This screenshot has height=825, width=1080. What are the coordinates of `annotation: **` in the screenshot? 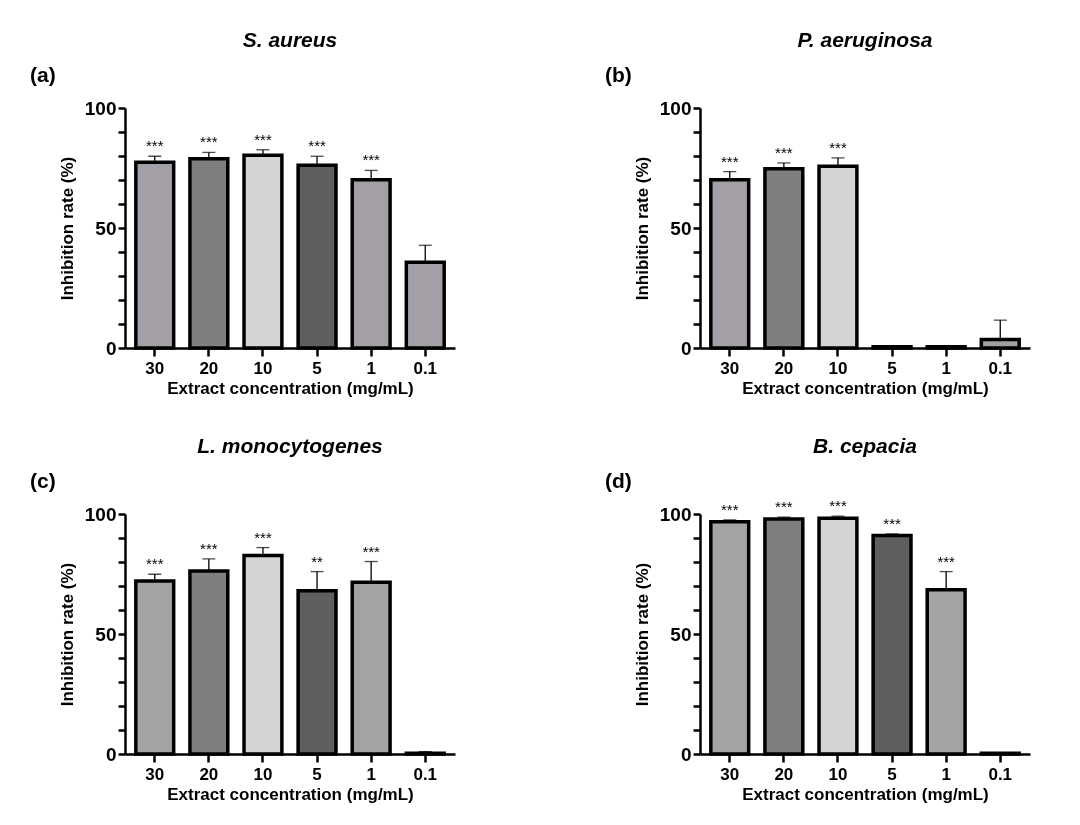 It's located at (317, 561).